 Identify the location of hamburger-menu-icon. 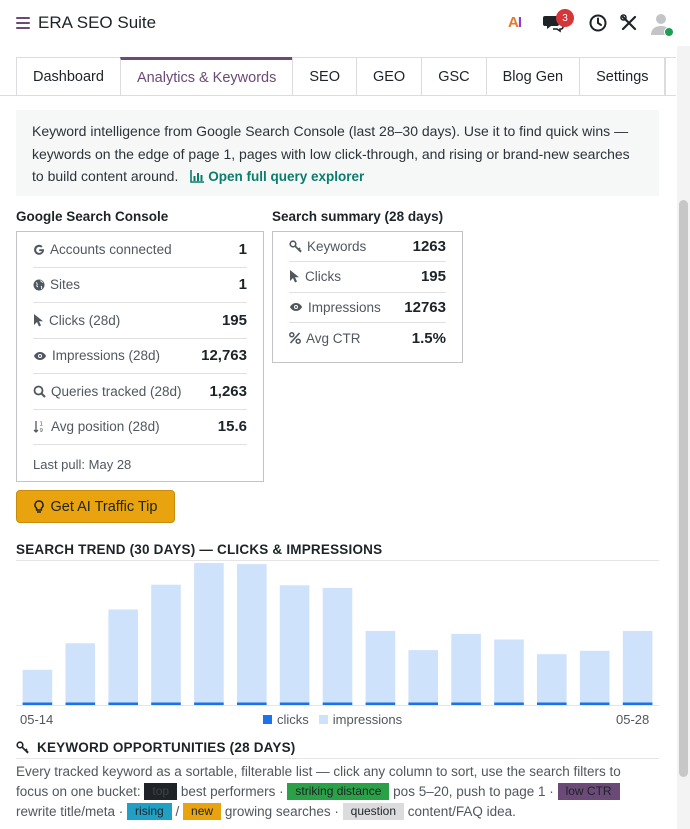
(23, 23).